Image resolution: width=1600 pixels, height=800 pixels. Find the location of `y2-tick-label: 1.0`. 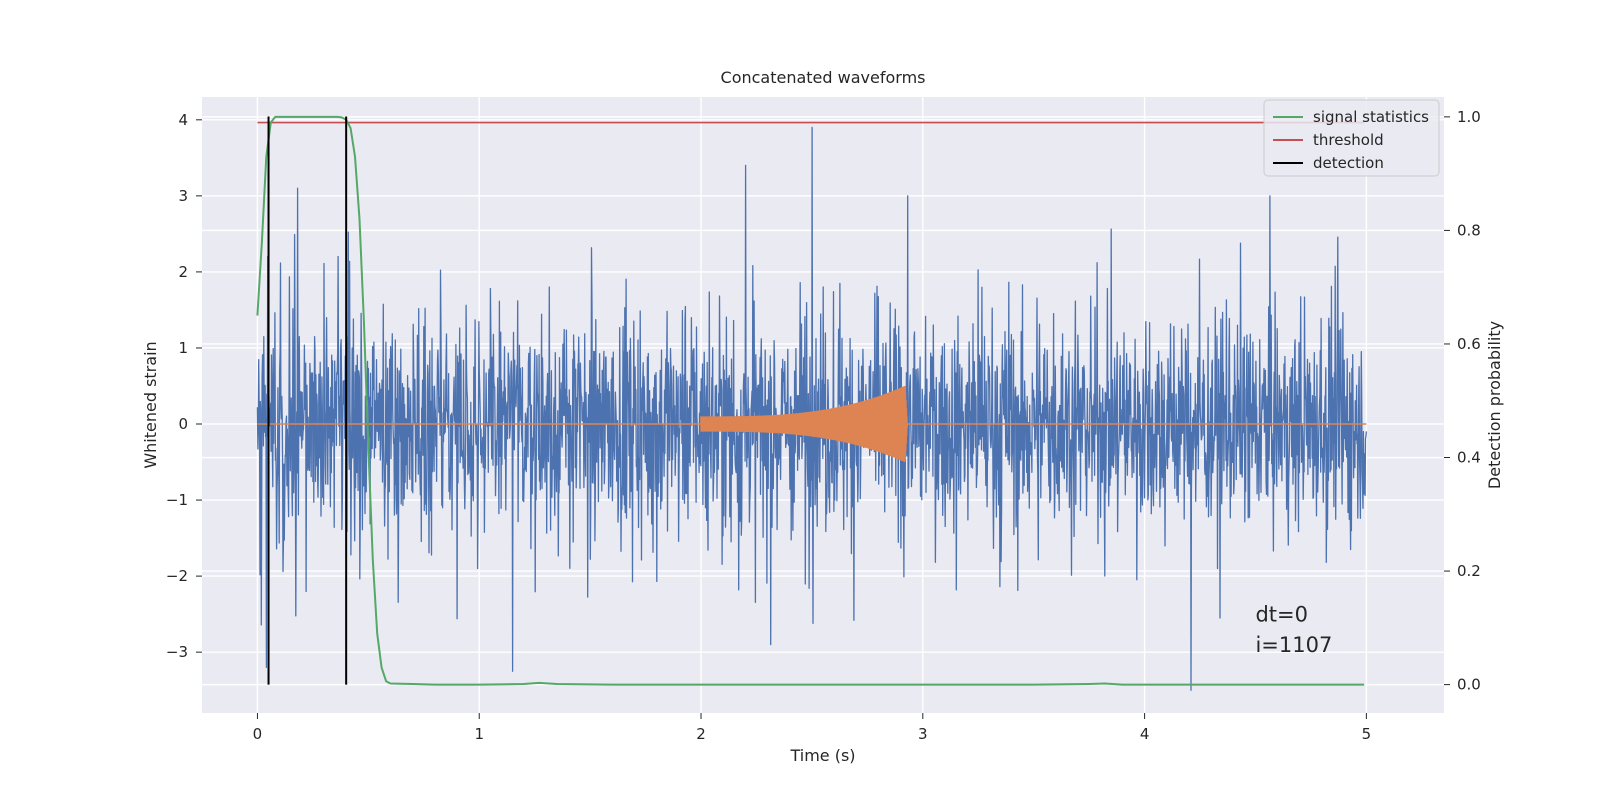

y2-tick-label: 1.0 is located at coordinates (1469, 117).